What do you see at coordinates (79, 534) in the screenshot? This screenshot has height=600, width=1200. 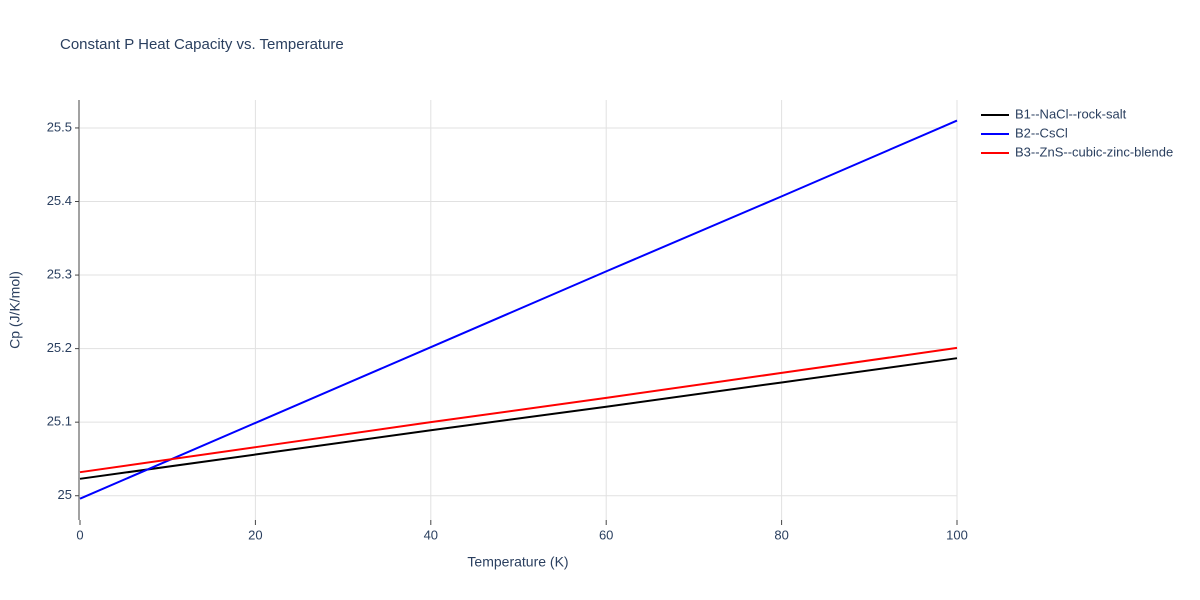 I see `x-tick-label: 0` at bounding box center [79, 534].